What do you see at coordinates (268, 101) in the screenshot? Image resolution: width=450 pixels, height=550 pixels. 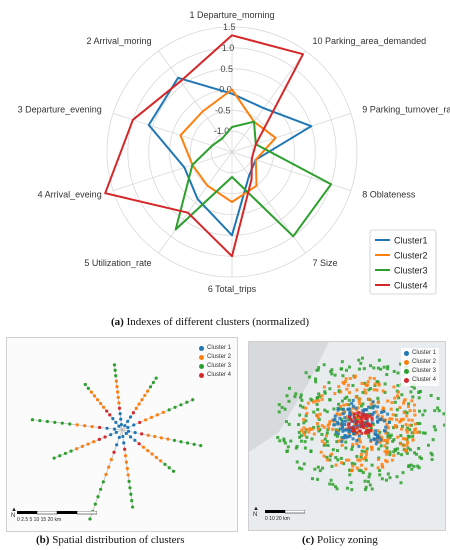 I see `radar-spoke` at bounding box center [268, 101].